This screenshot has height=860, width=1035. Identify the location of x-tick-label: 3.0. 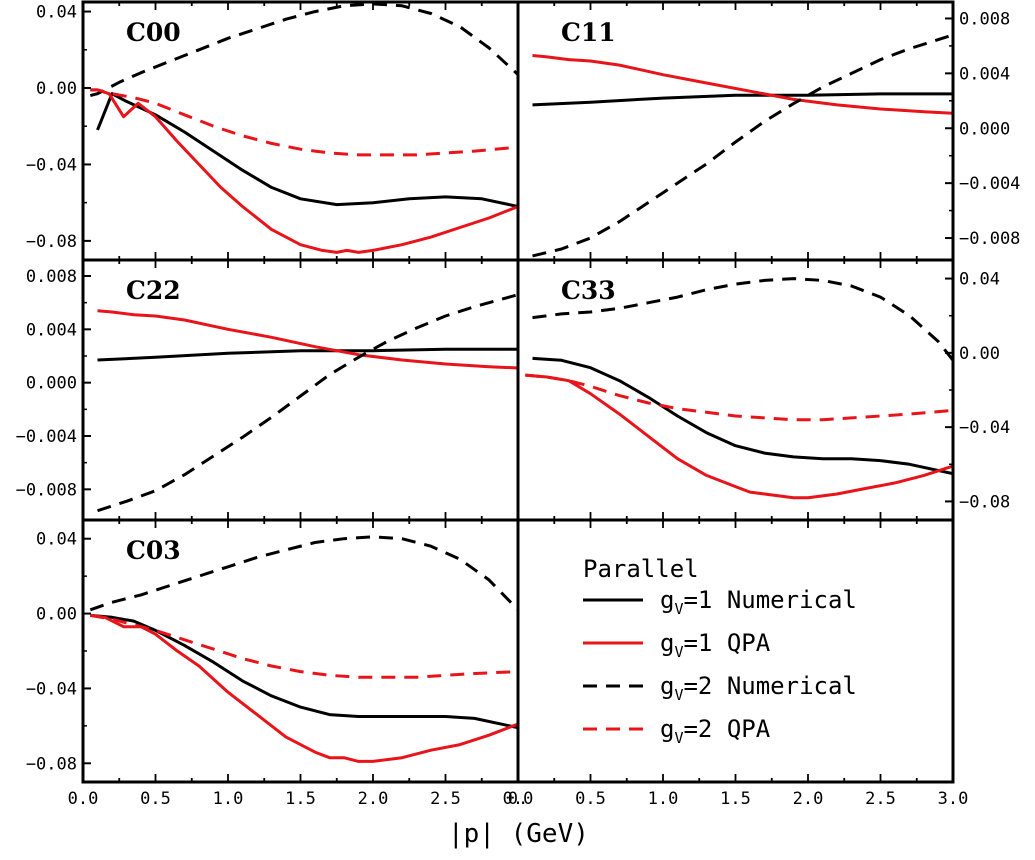
(953, 799).